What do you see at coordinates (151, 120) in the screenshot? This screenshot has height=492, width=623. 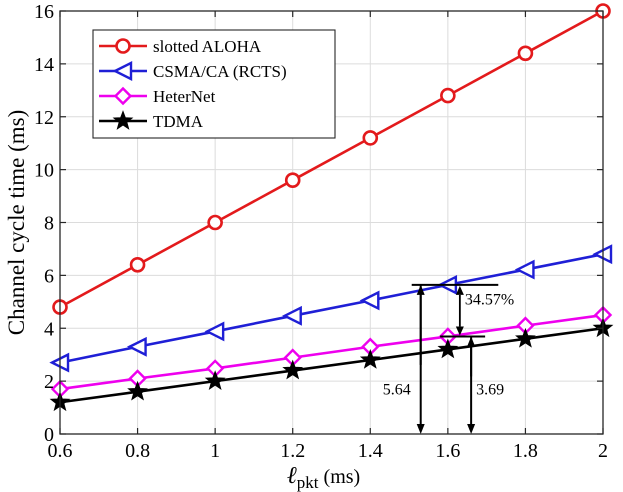 I see `legend-item: TDMA` at bounding box center [151, 120].